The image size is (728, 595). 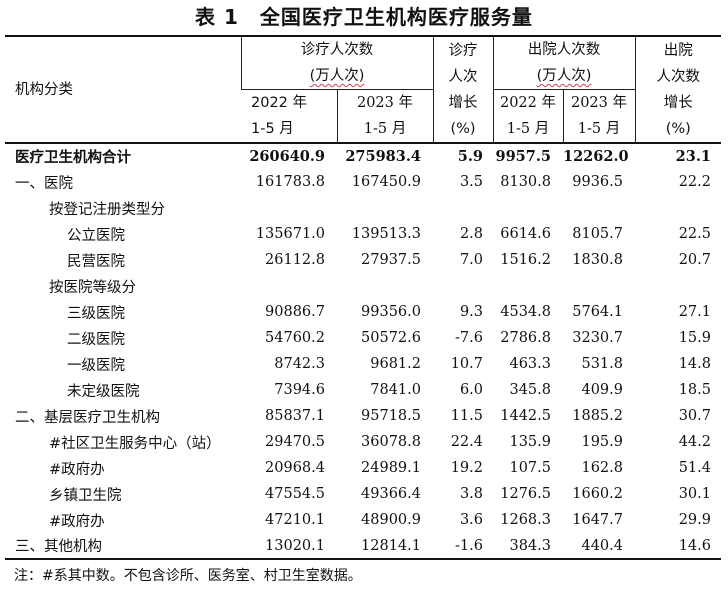 I want to click on discharge-2023-cell: 9936.5, so click(x=597, y=182).